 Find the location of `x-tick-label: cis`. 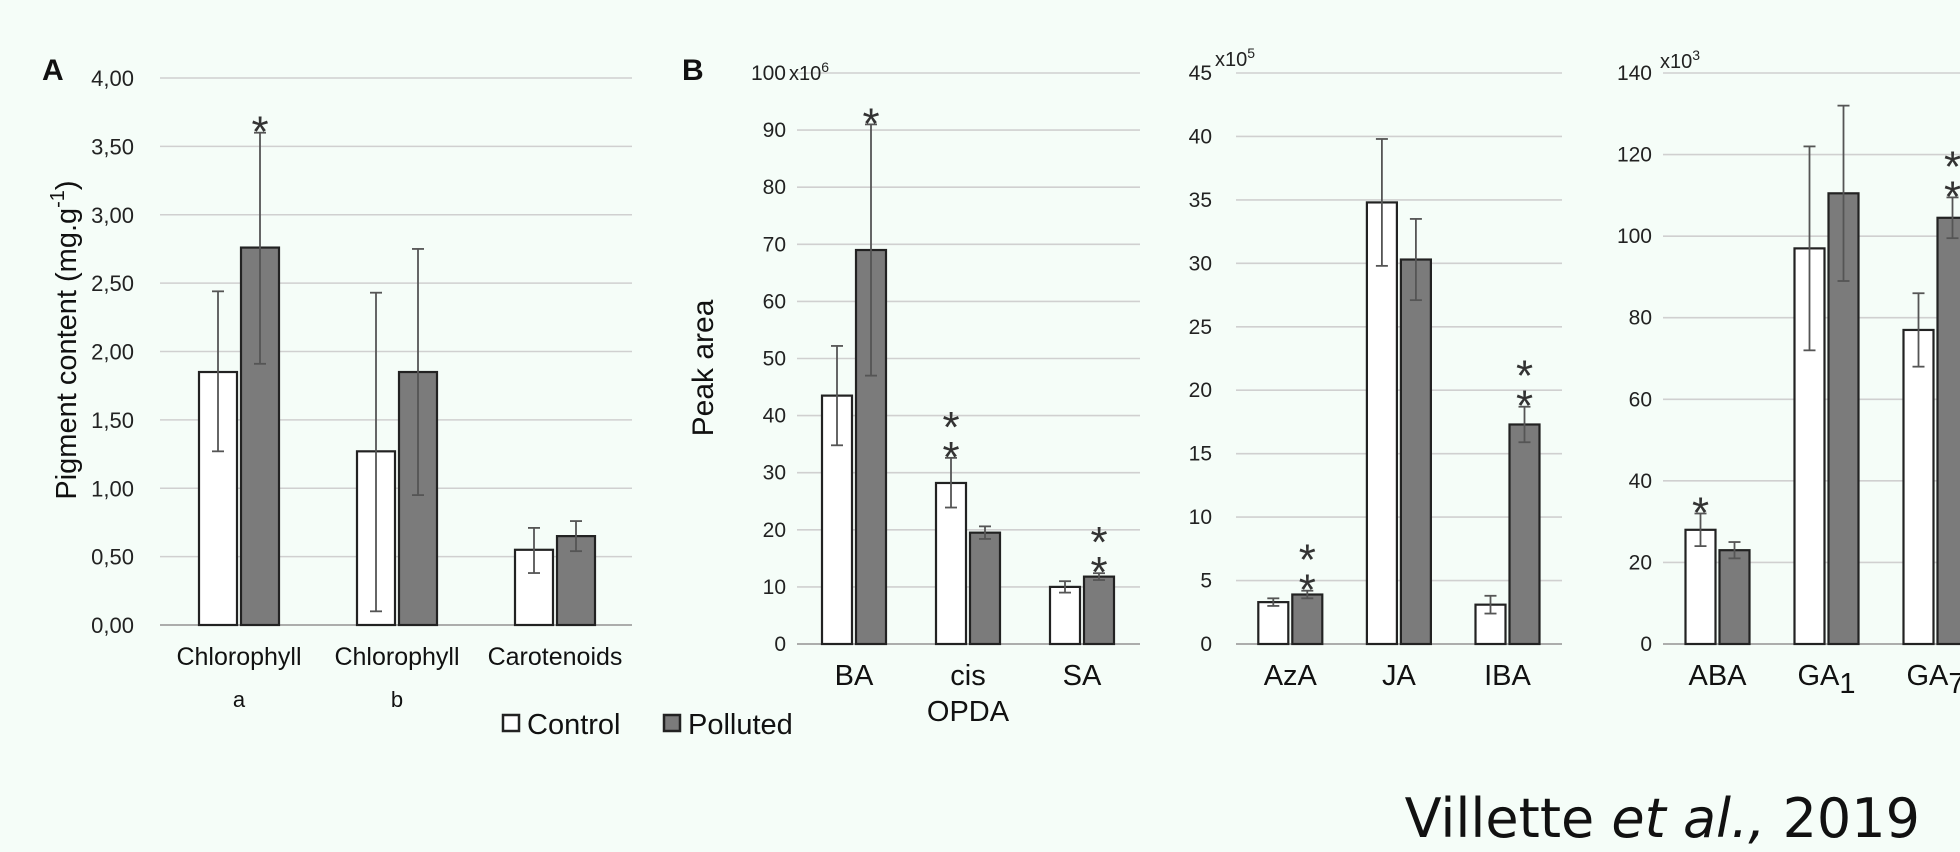

x-tick-label: cis is located at coordinates (967, 676).